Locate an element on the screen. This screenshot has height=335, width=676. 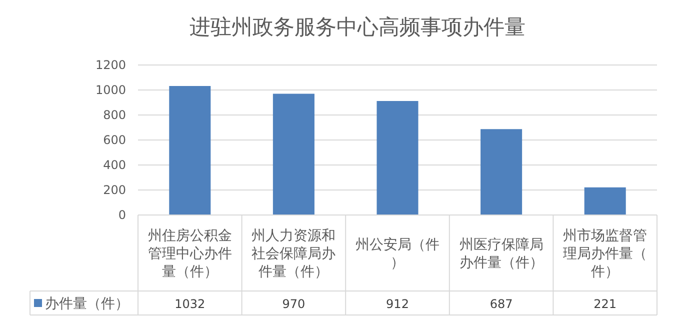
x-tick-label: 州市场监督管理局办件量（件） is located at coordinates (605, 254).